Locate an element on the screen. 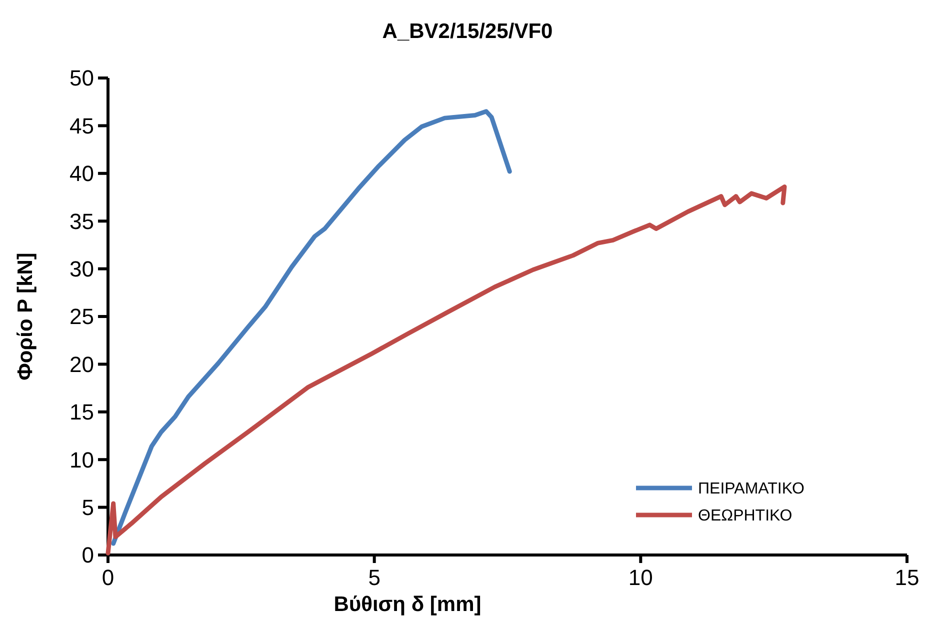  y-tick-label: 40 is located at coordinates (82, 173).